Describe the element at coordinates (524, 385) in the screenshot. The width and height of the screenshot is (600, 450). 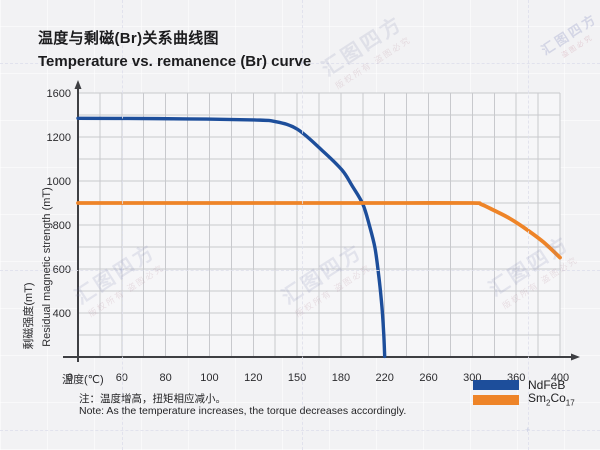
I see `legend-item-ndfeb: NdFeB` at that location.